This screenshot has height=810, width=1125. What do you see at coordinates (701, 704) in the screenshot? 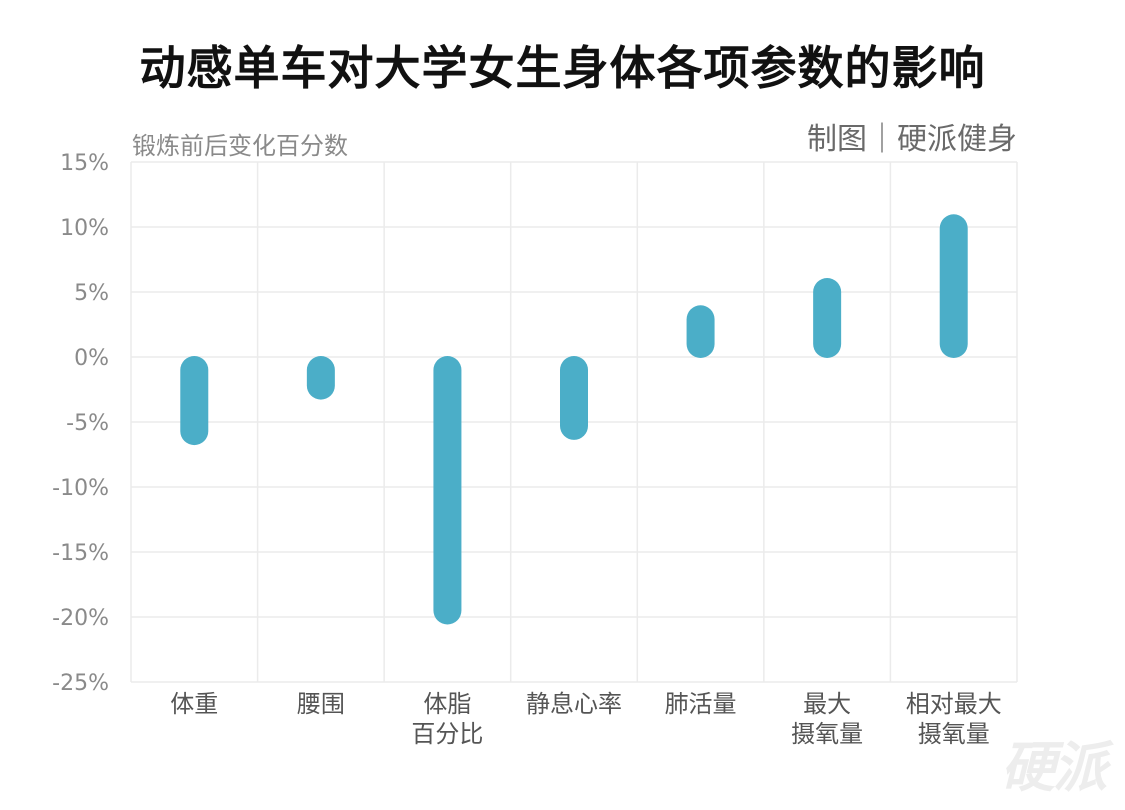
I see `x-tick-label: 肺活量` at bounding box center [701, 704].